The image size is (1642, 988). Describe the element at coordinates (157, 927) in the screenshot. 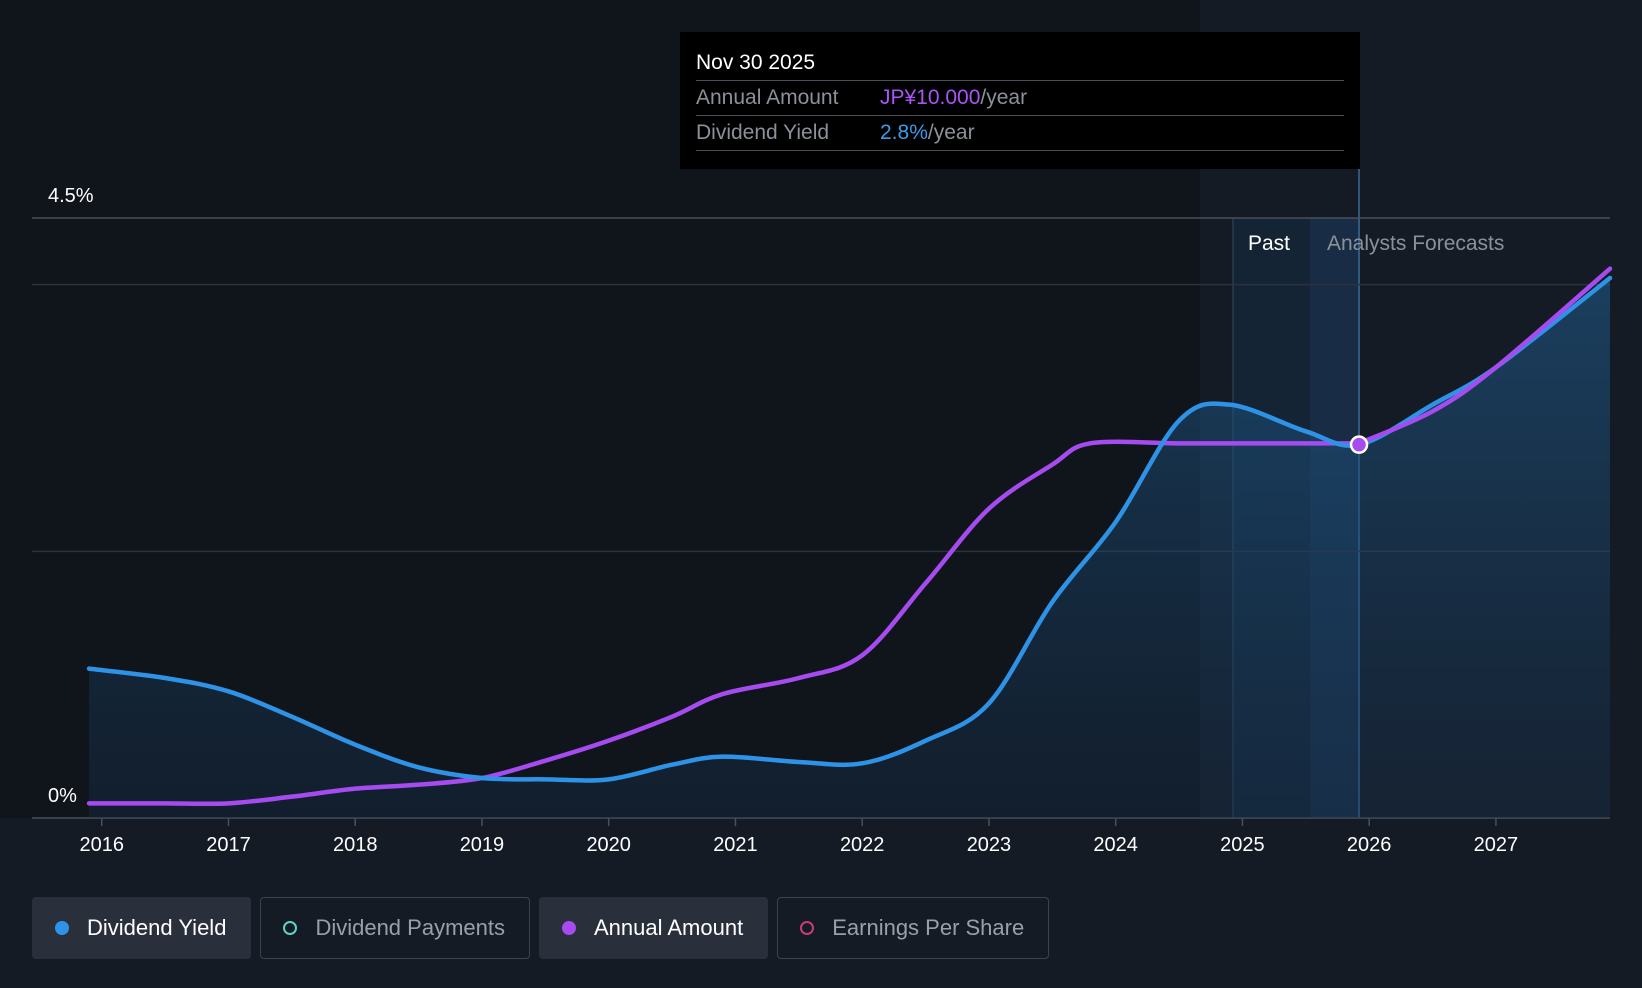

I see `legend-label: Dividend Yield` at that location.